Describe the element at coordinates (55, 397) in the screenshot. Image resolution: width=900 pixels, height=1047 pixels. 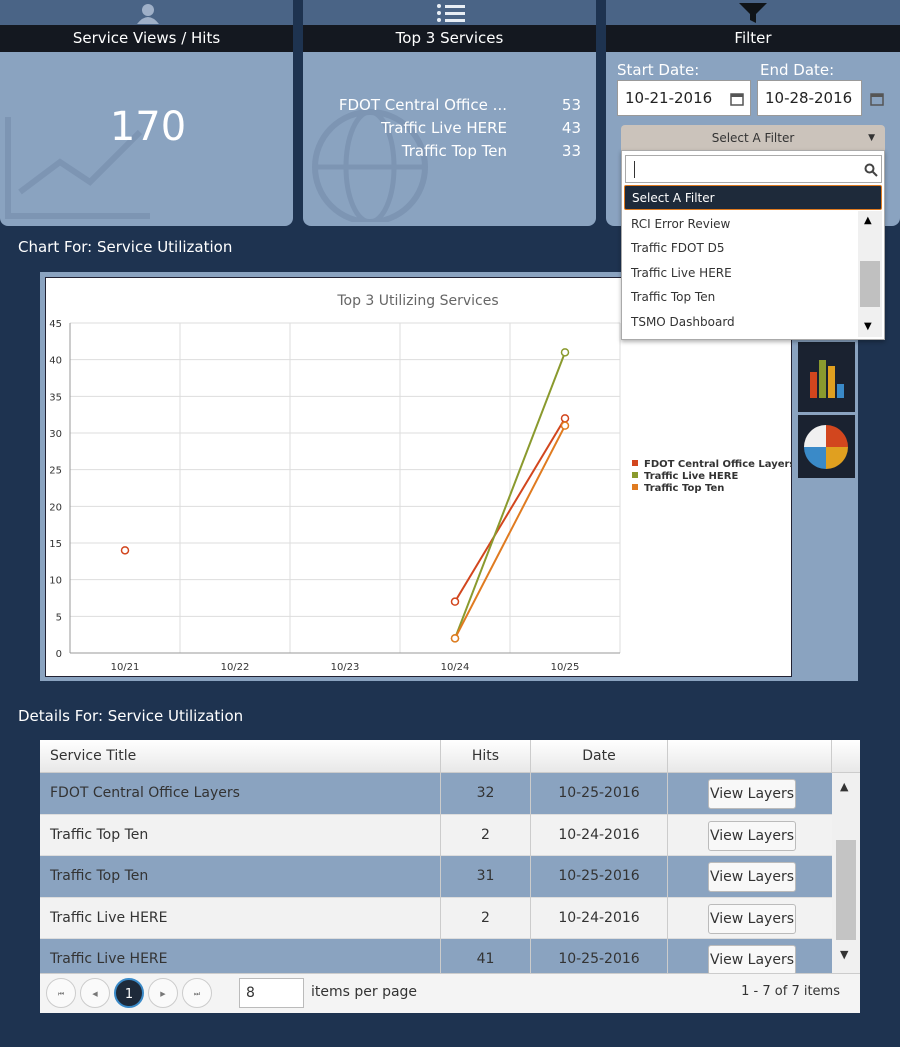
I see `y-tick-label: 35` at that location.